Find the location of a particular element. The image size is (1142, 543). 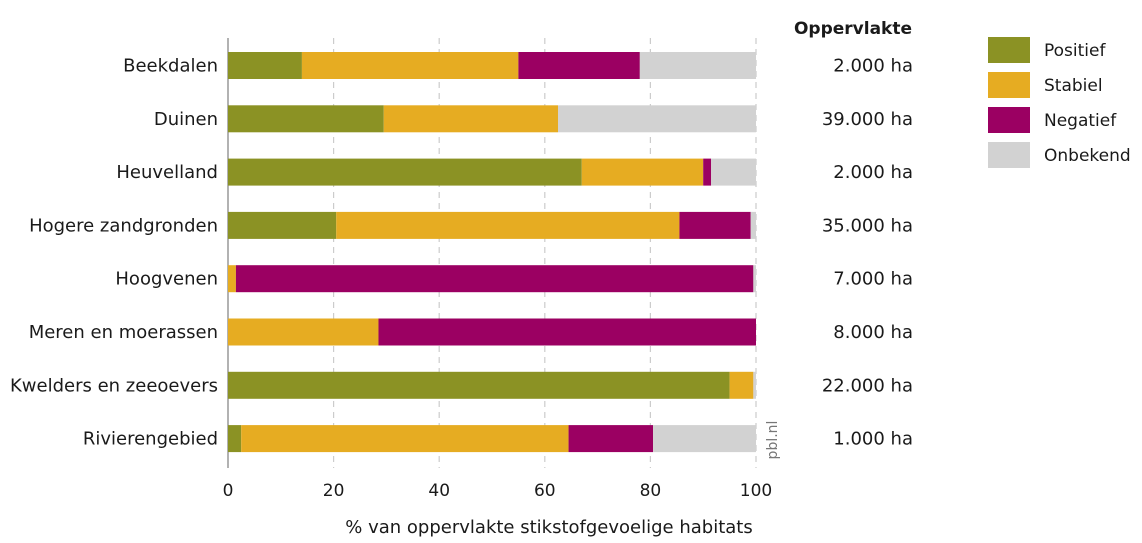

category-label: Duinen is located at coordinates (186, 119).